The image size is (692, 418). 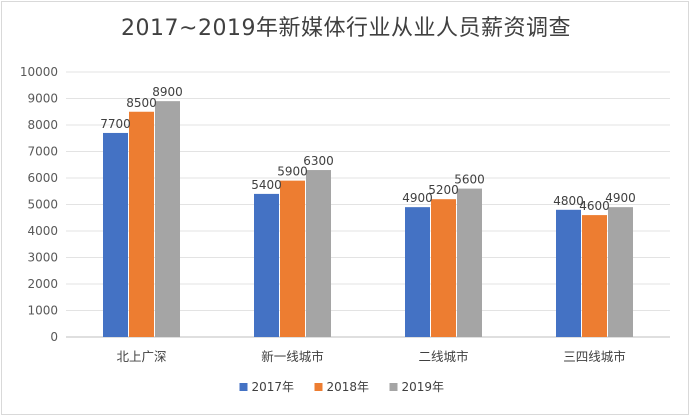 I want to click on data-label: 4600, so click(x=594, y=206).